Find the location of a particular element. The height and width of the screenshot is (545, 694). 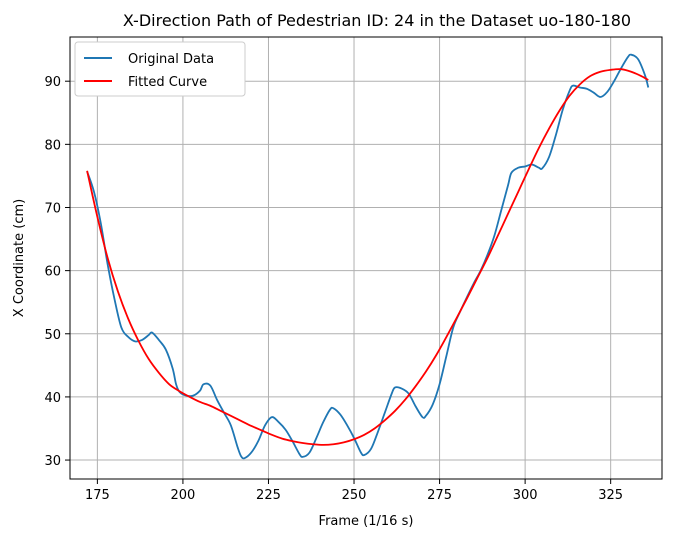

legend: Original Data Fitted Curve is located at coordinates (160, 69).